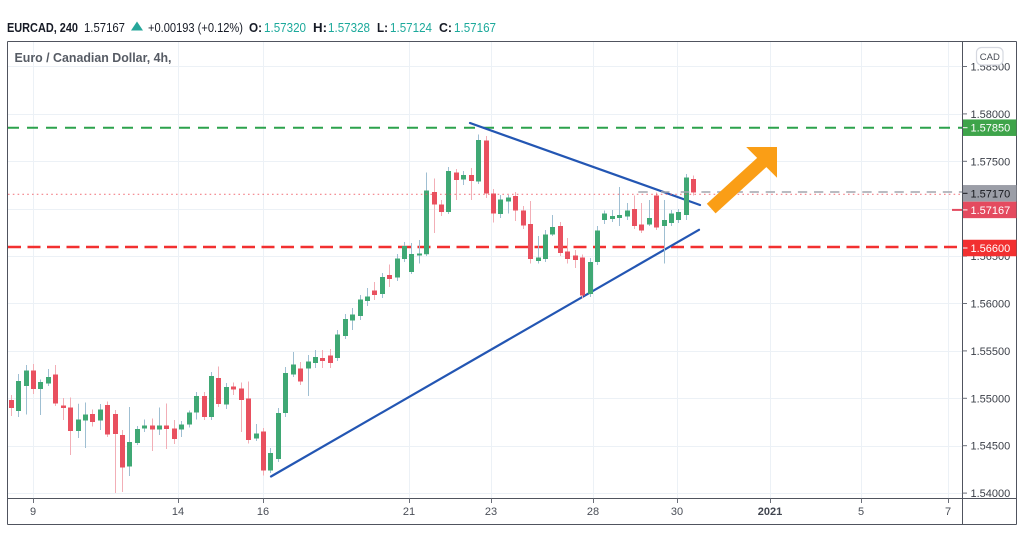  Describe the element at coordinates (93, 58) in the screenshot. I see `svg-text: Euro / Canadian Dollar, 4h,` at that location.